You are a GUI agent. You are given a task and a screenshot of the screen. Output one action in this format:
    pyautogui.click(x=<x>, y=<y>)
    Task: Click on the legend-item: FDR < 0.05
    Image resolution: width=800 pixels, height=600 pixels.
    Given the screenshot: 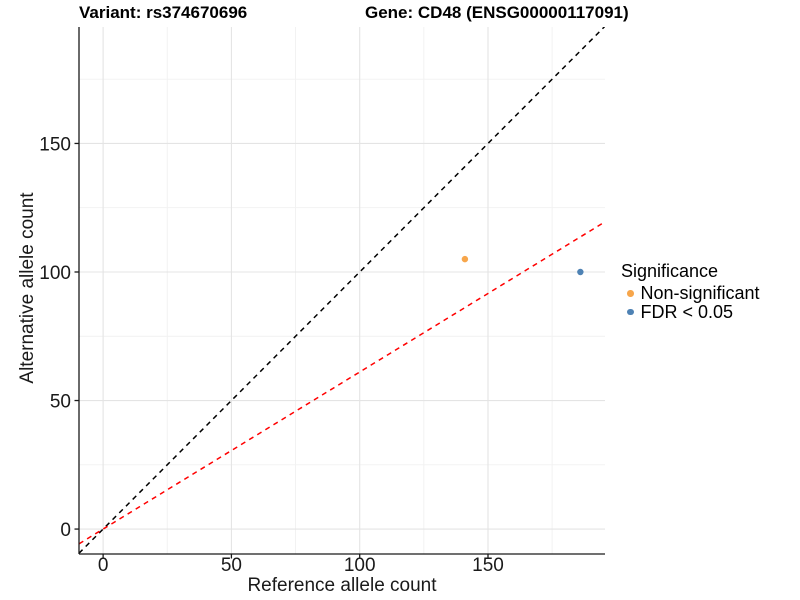 What is the action you would take?
    pyautogui.click(x=690, y=312)
    